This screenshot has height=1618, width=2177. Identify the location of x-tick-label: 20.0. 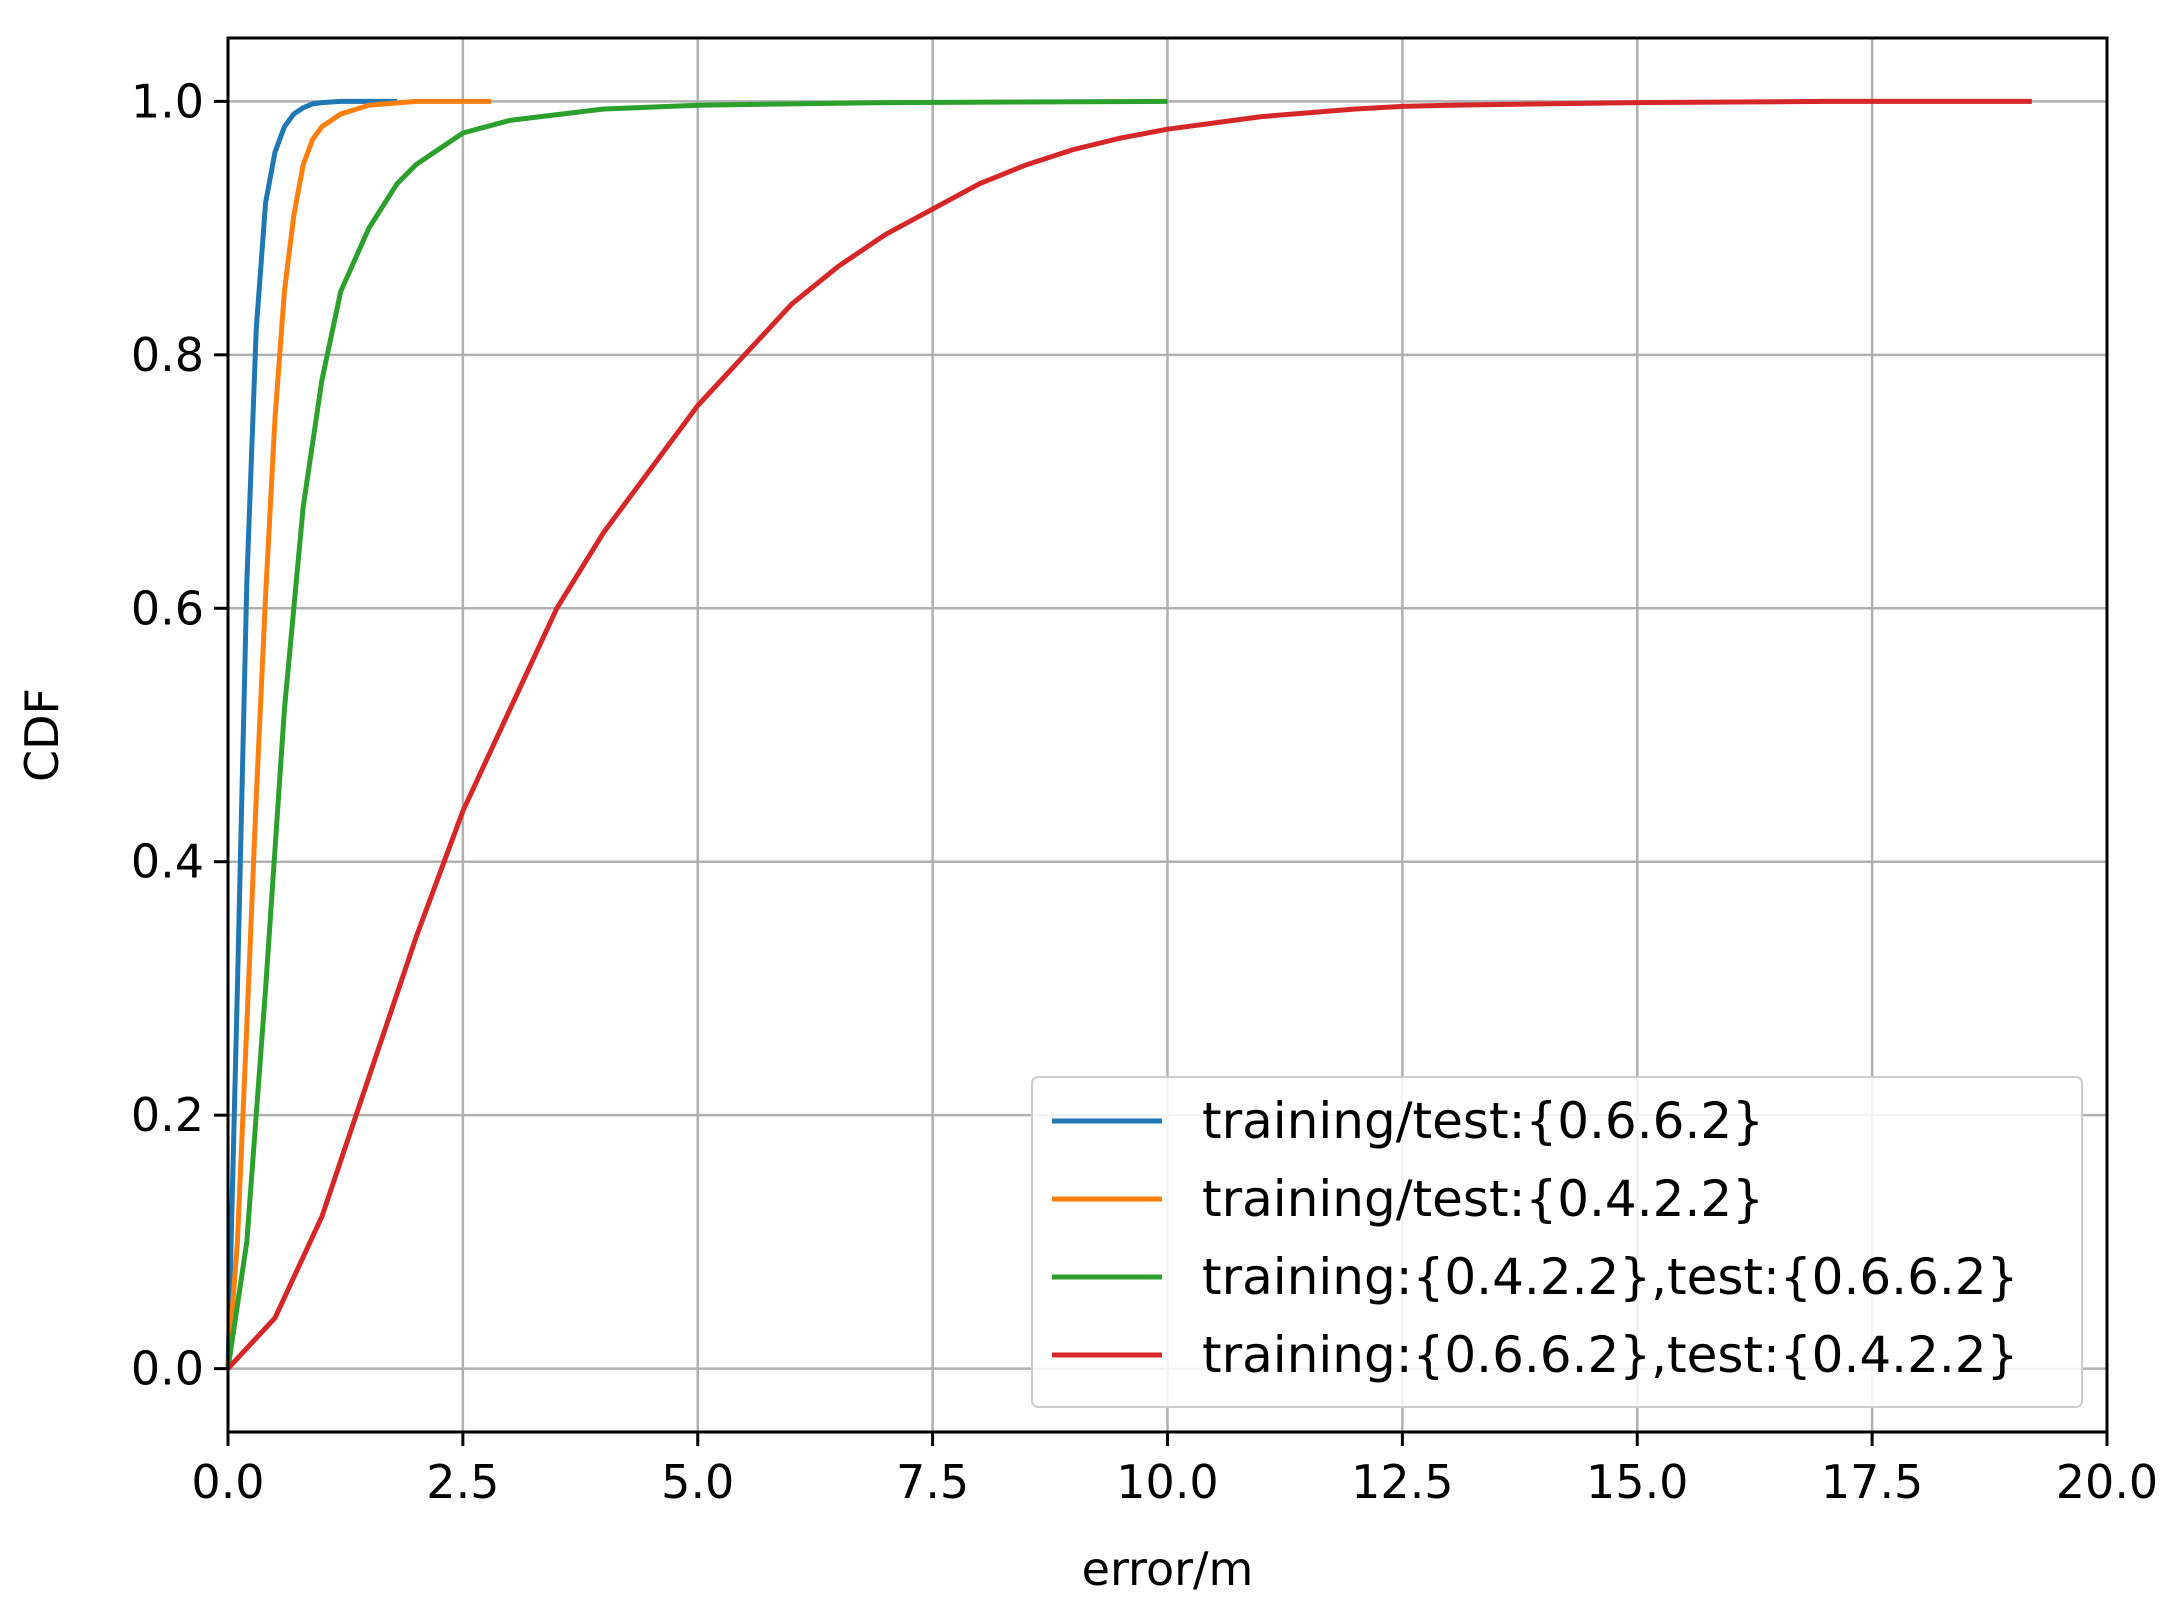
(2107, 1482).